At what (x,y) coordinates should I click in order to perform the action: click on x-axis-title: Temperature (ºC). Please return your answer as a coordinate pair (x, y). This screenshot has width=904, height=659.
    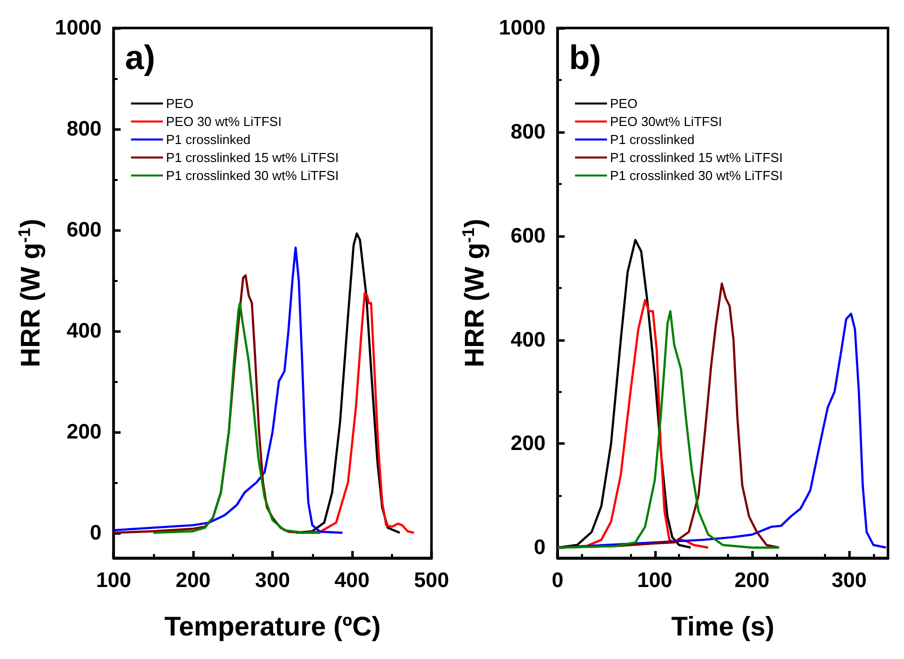
    Looking at the image, I should click on (272, 627).